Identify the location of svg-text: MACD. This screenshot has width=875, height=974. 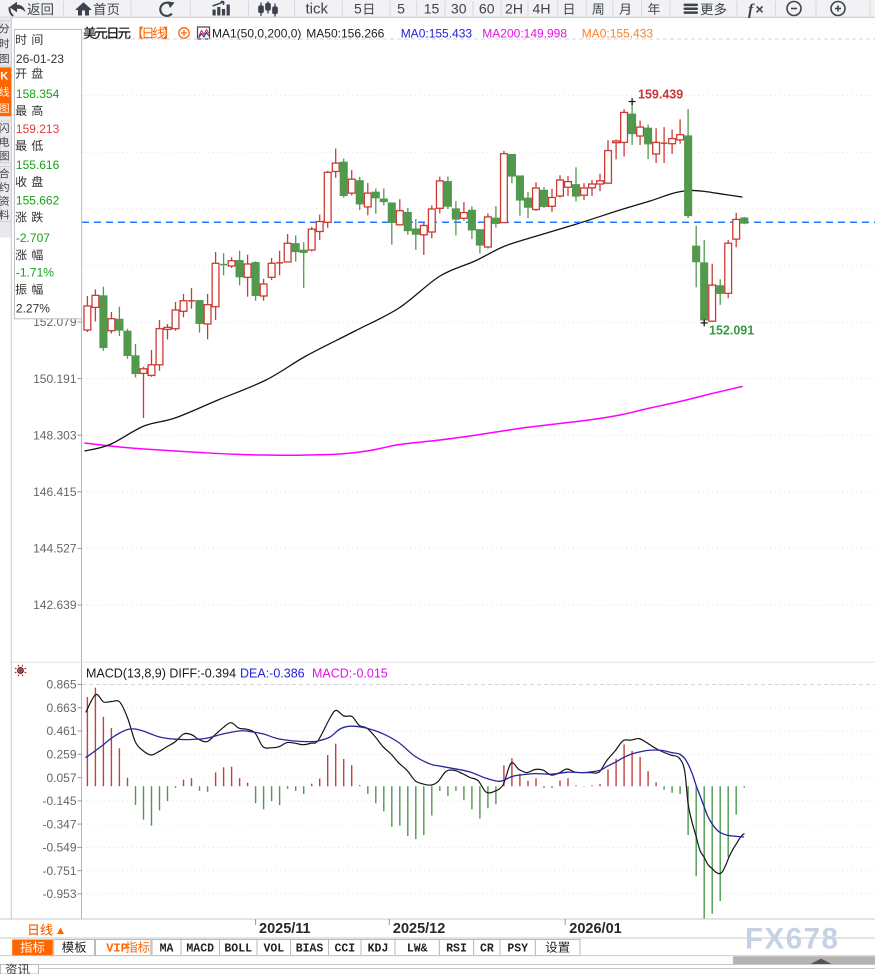
(200, 948).